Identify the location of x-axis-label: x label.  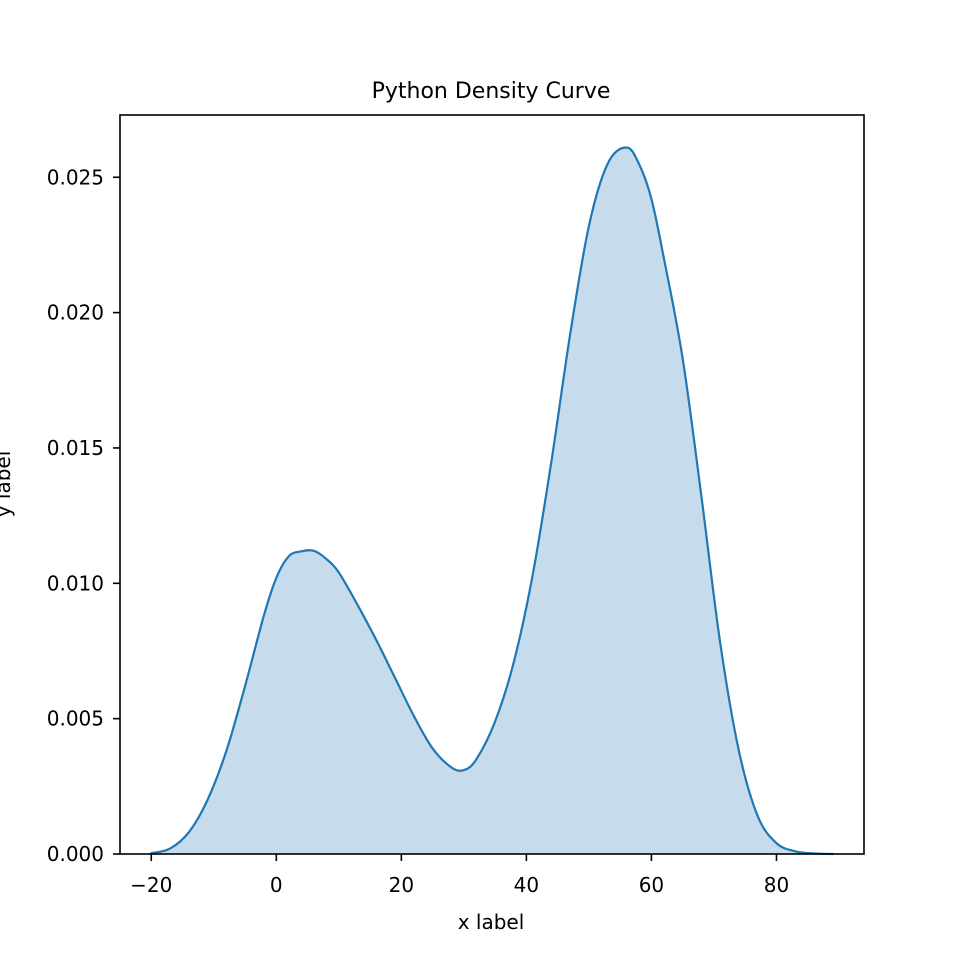
(491, 922).